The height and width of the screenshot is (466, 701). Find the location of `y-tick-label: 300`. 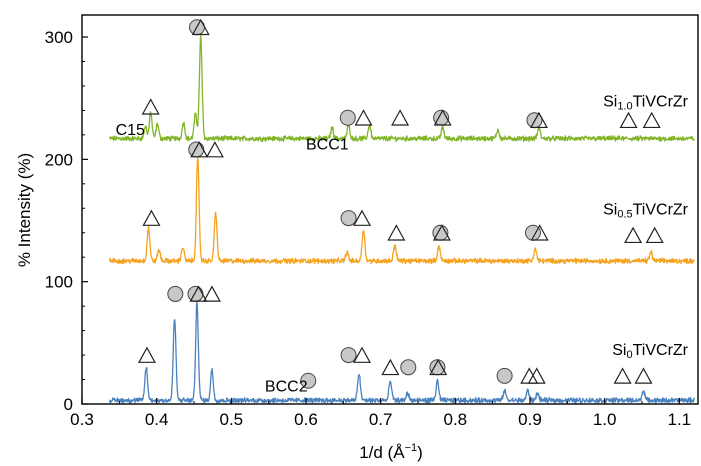

y-tick-label: 300 is located at coordinates (59, 37).